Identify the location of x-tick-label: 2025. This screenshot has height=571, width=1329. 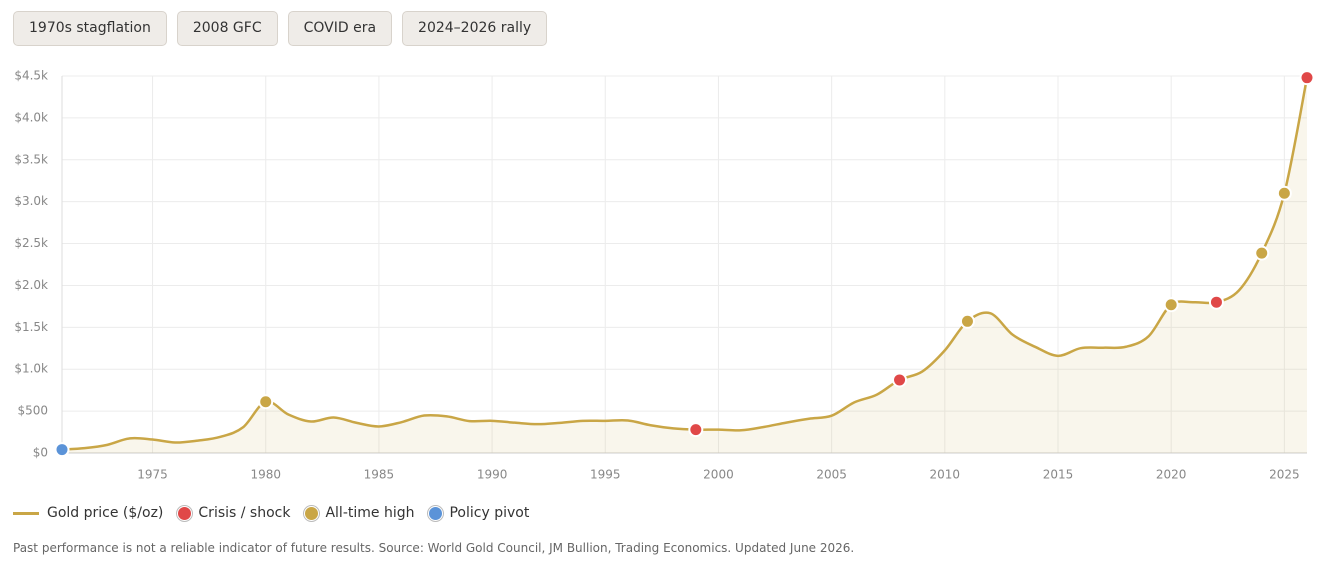
(1284, 475).